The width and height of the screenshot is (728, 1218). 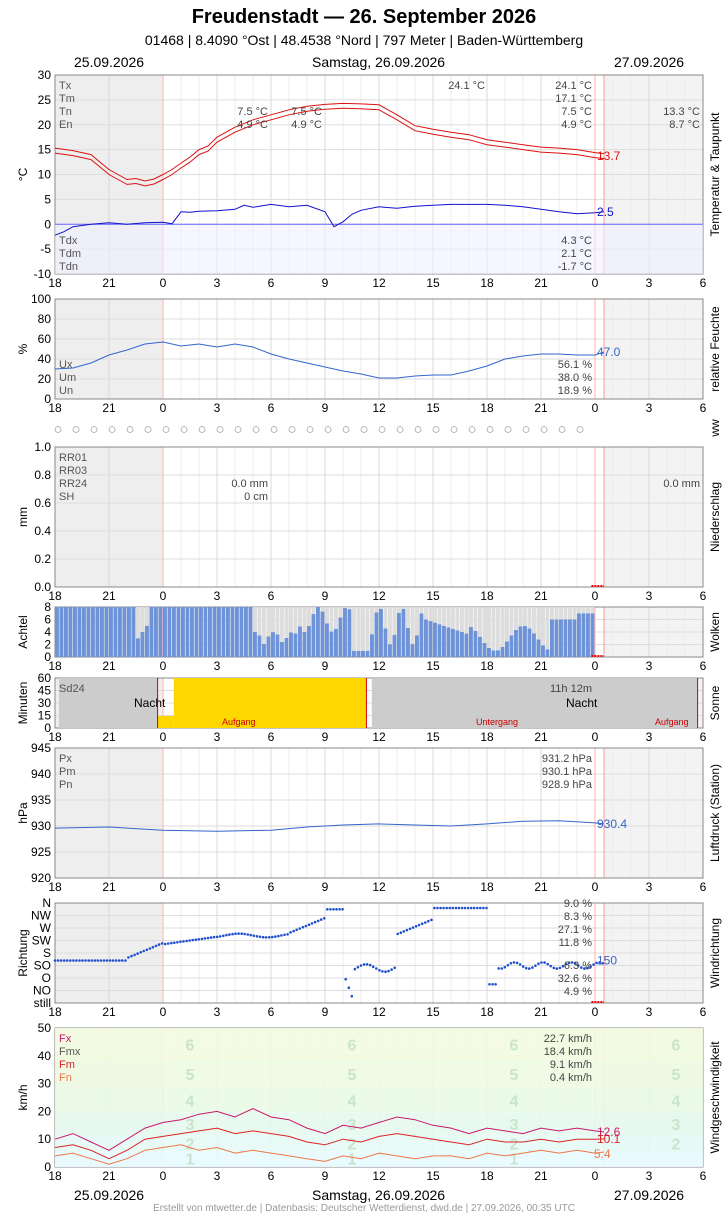 What do you see at coordinates (715, 813) in the screenshot?
I see `pressure-side-label: Luftdruck (Station)` at bounding box center [715, 813].